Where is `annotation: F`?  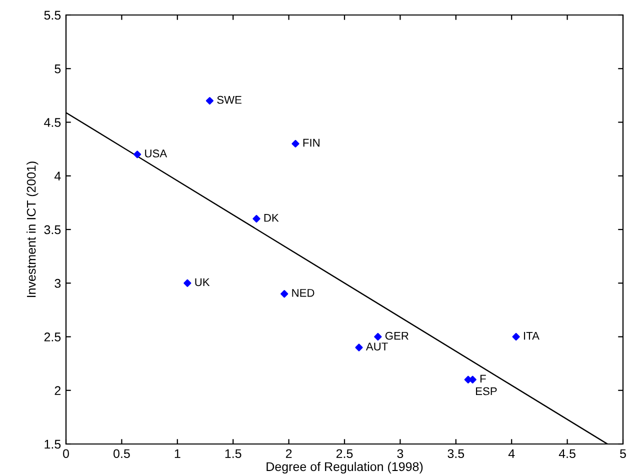 annotation: F is located at coordinates (483, 378).